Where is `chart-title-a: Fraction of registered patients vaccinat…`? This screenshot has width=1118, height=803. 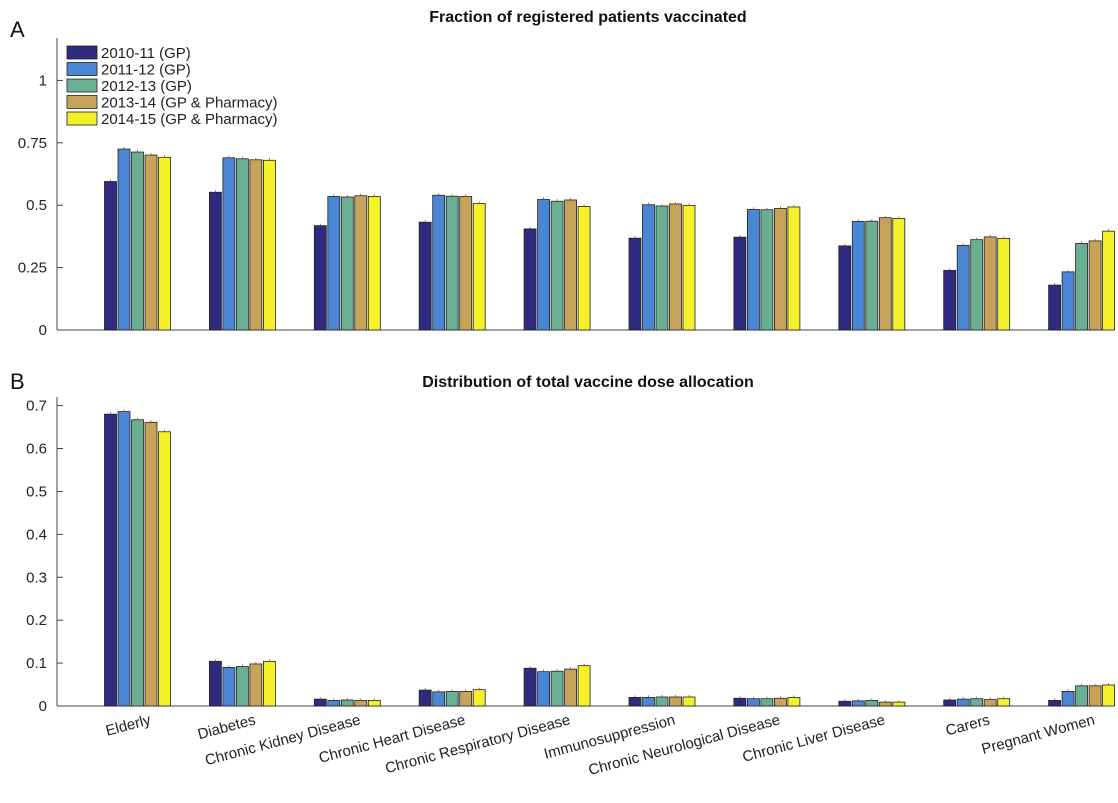
chart-title-a: Fraction of registered patients vaccinat… is located at coordinates (587, 17).